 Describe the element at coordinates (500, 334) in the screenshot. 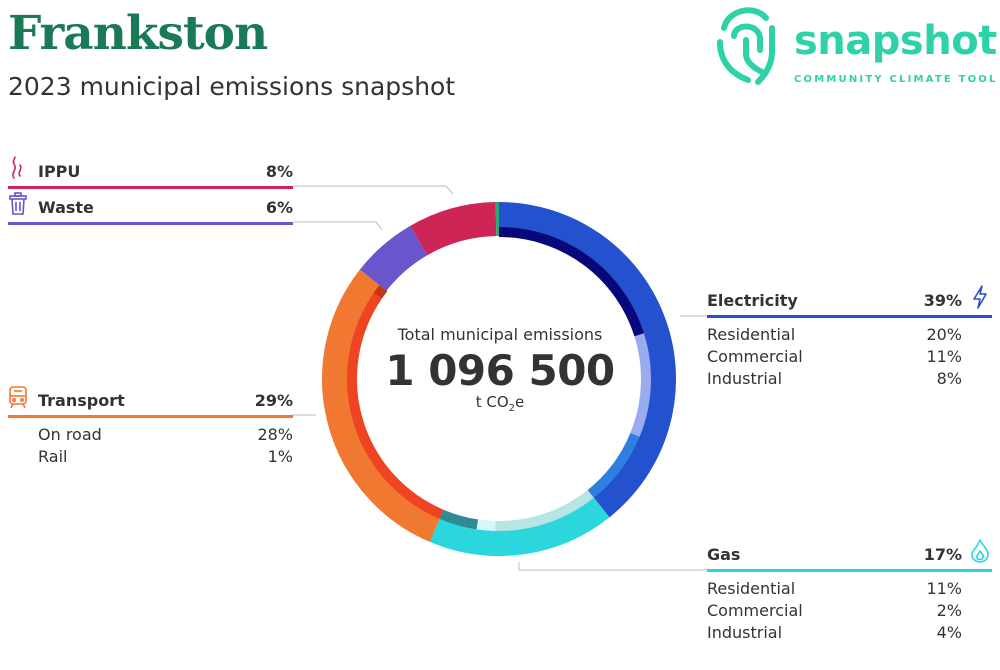

I see `total-label: Total municipal emissions` at that location.